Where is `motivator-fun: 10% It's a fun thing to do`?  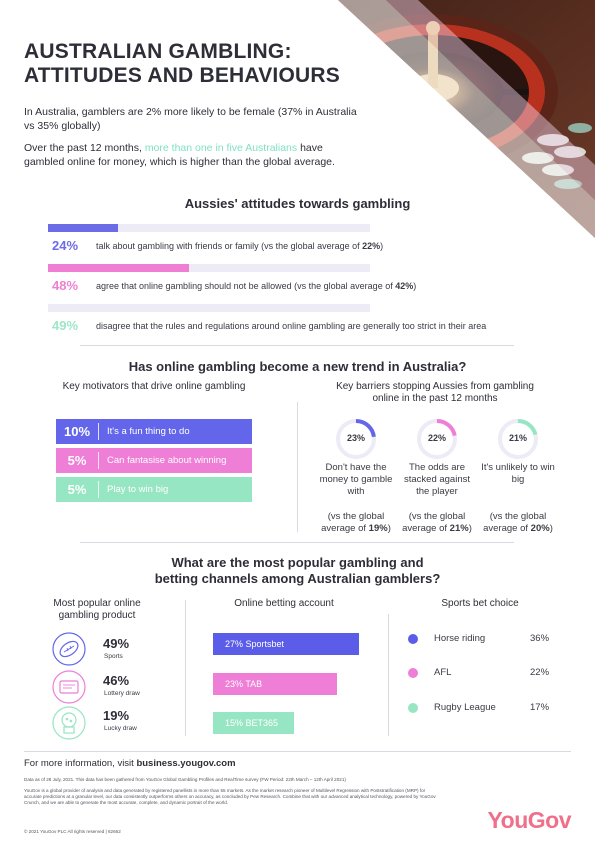 motivator-fun: 10% It's a fun thing to do is located at coordinates (154, 431).